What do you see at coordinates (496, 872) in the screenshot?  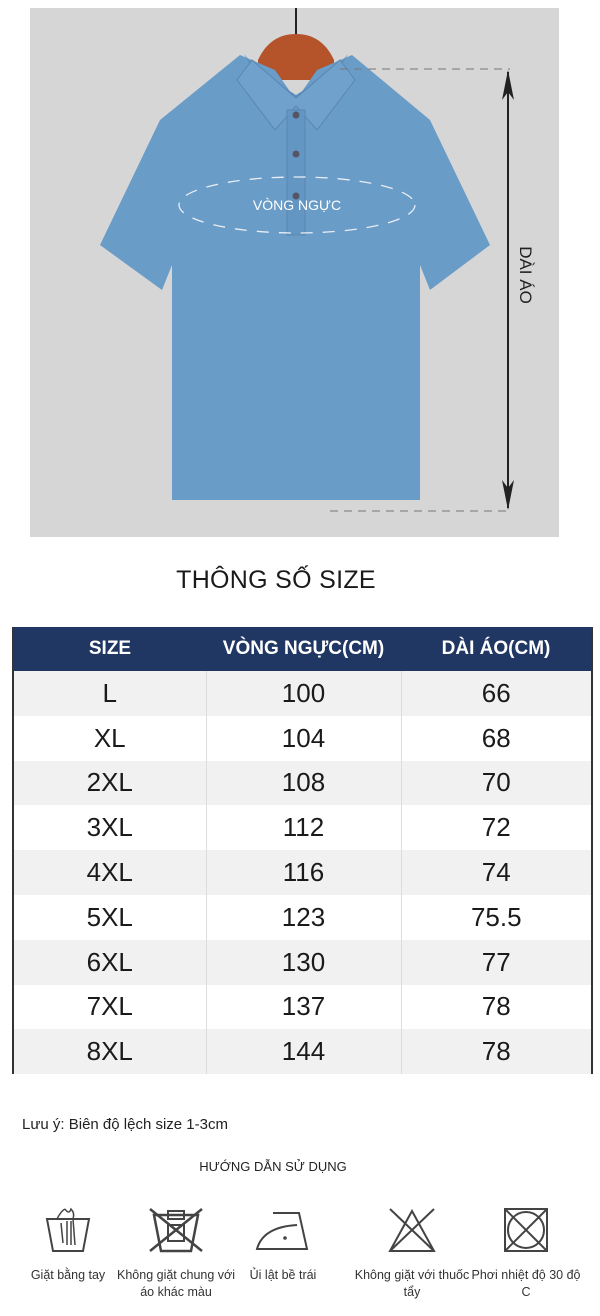 I see `length-cell: 74` at bounding box center [496, 872].